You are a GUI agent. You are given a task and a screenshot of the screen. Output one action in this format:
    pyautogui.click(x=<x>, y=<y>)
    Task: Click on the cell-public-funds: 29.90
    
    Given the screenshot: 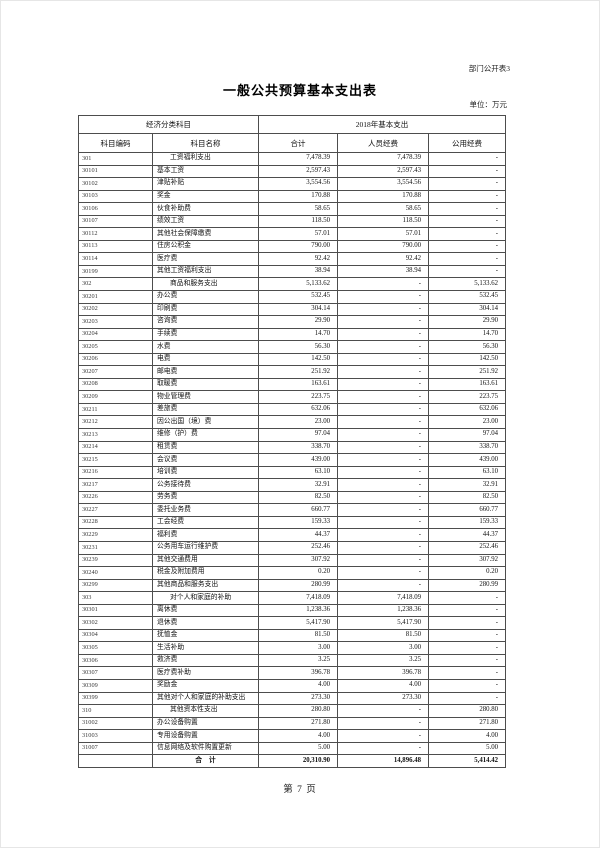 What is the action you would take?
    pyautogui.click(x=467, y=322)
    